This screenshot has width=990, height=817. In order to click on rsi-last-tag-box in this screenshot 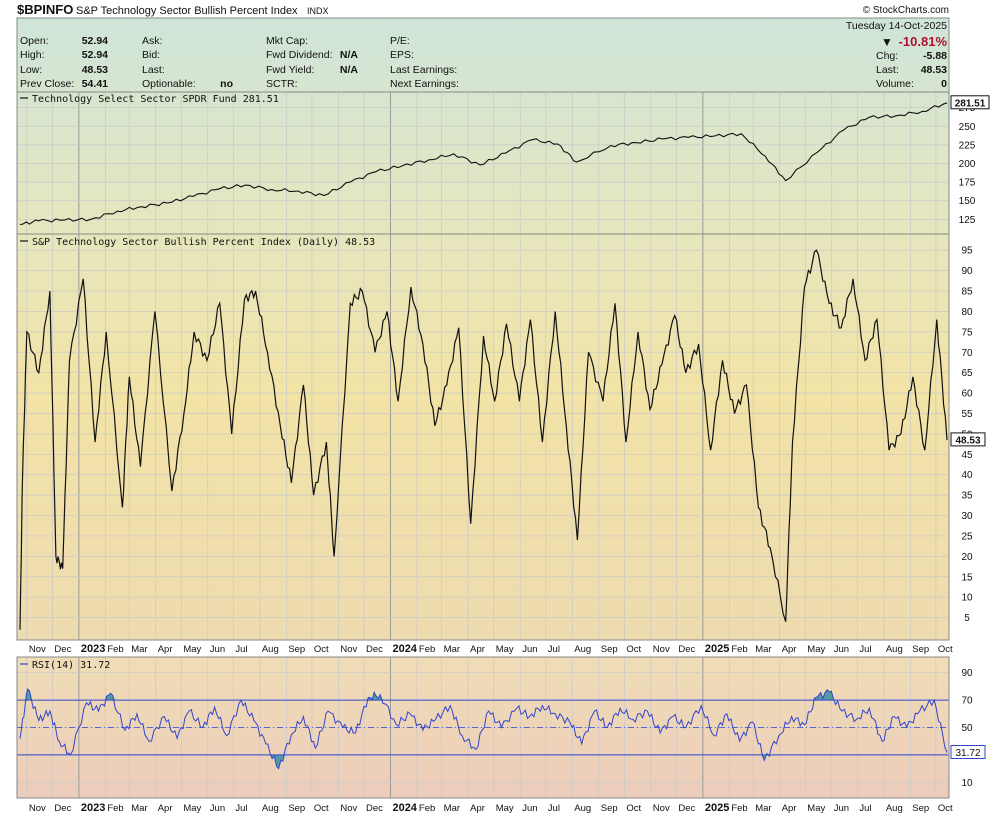, I will do `click(968, 752)`.